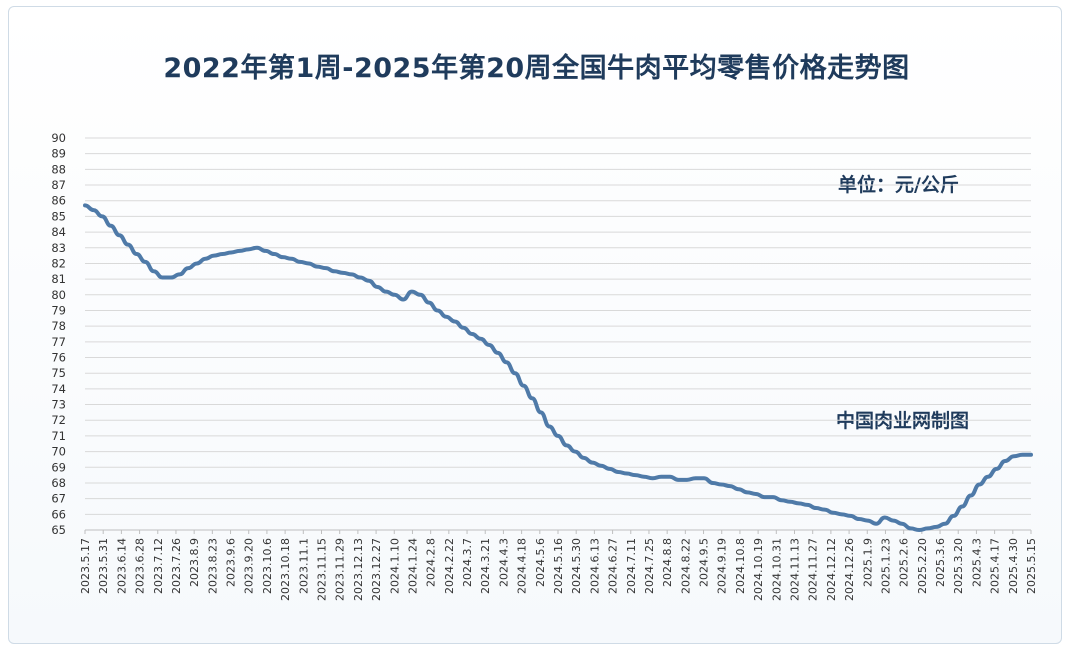 Image resolution: width=1073 pixels, height=655 pixels. I want to click on x-tick-label: 2023.8.23, so click(212, 566).